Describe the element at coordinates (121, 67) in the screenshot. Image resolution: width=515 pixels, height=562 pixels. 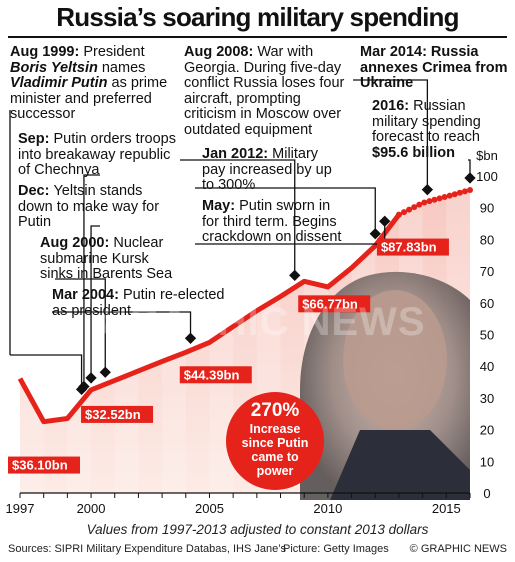
I see `annotation-text: names` at that location.